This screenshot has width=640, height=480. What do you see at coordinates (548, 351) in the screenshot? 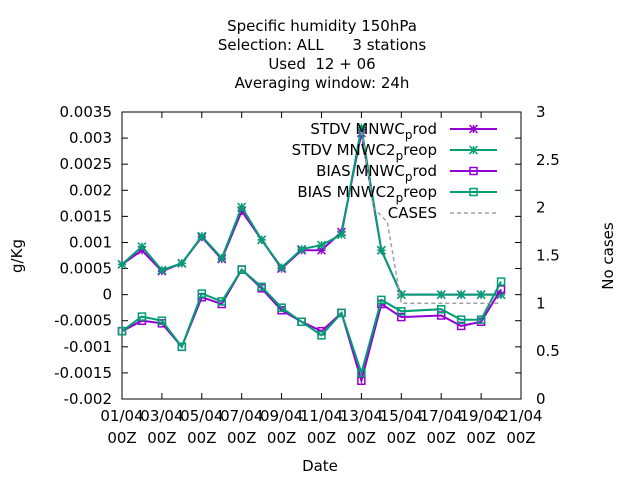
I see `y2-tick-label: 0.5` at bounding box center [548, 351].